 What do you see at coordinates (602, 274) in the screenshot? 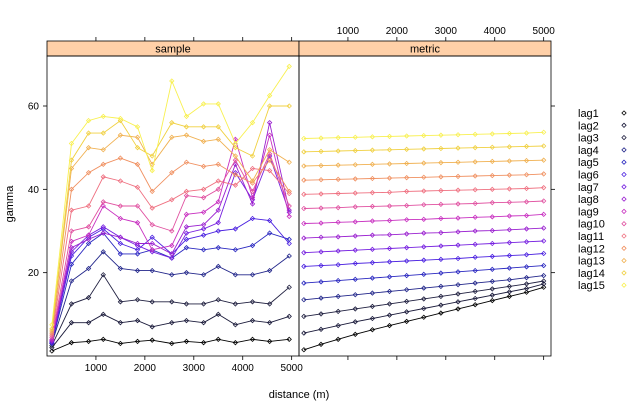
I see `legend-item-lag14: lag14` at bounding box center [602, 274].